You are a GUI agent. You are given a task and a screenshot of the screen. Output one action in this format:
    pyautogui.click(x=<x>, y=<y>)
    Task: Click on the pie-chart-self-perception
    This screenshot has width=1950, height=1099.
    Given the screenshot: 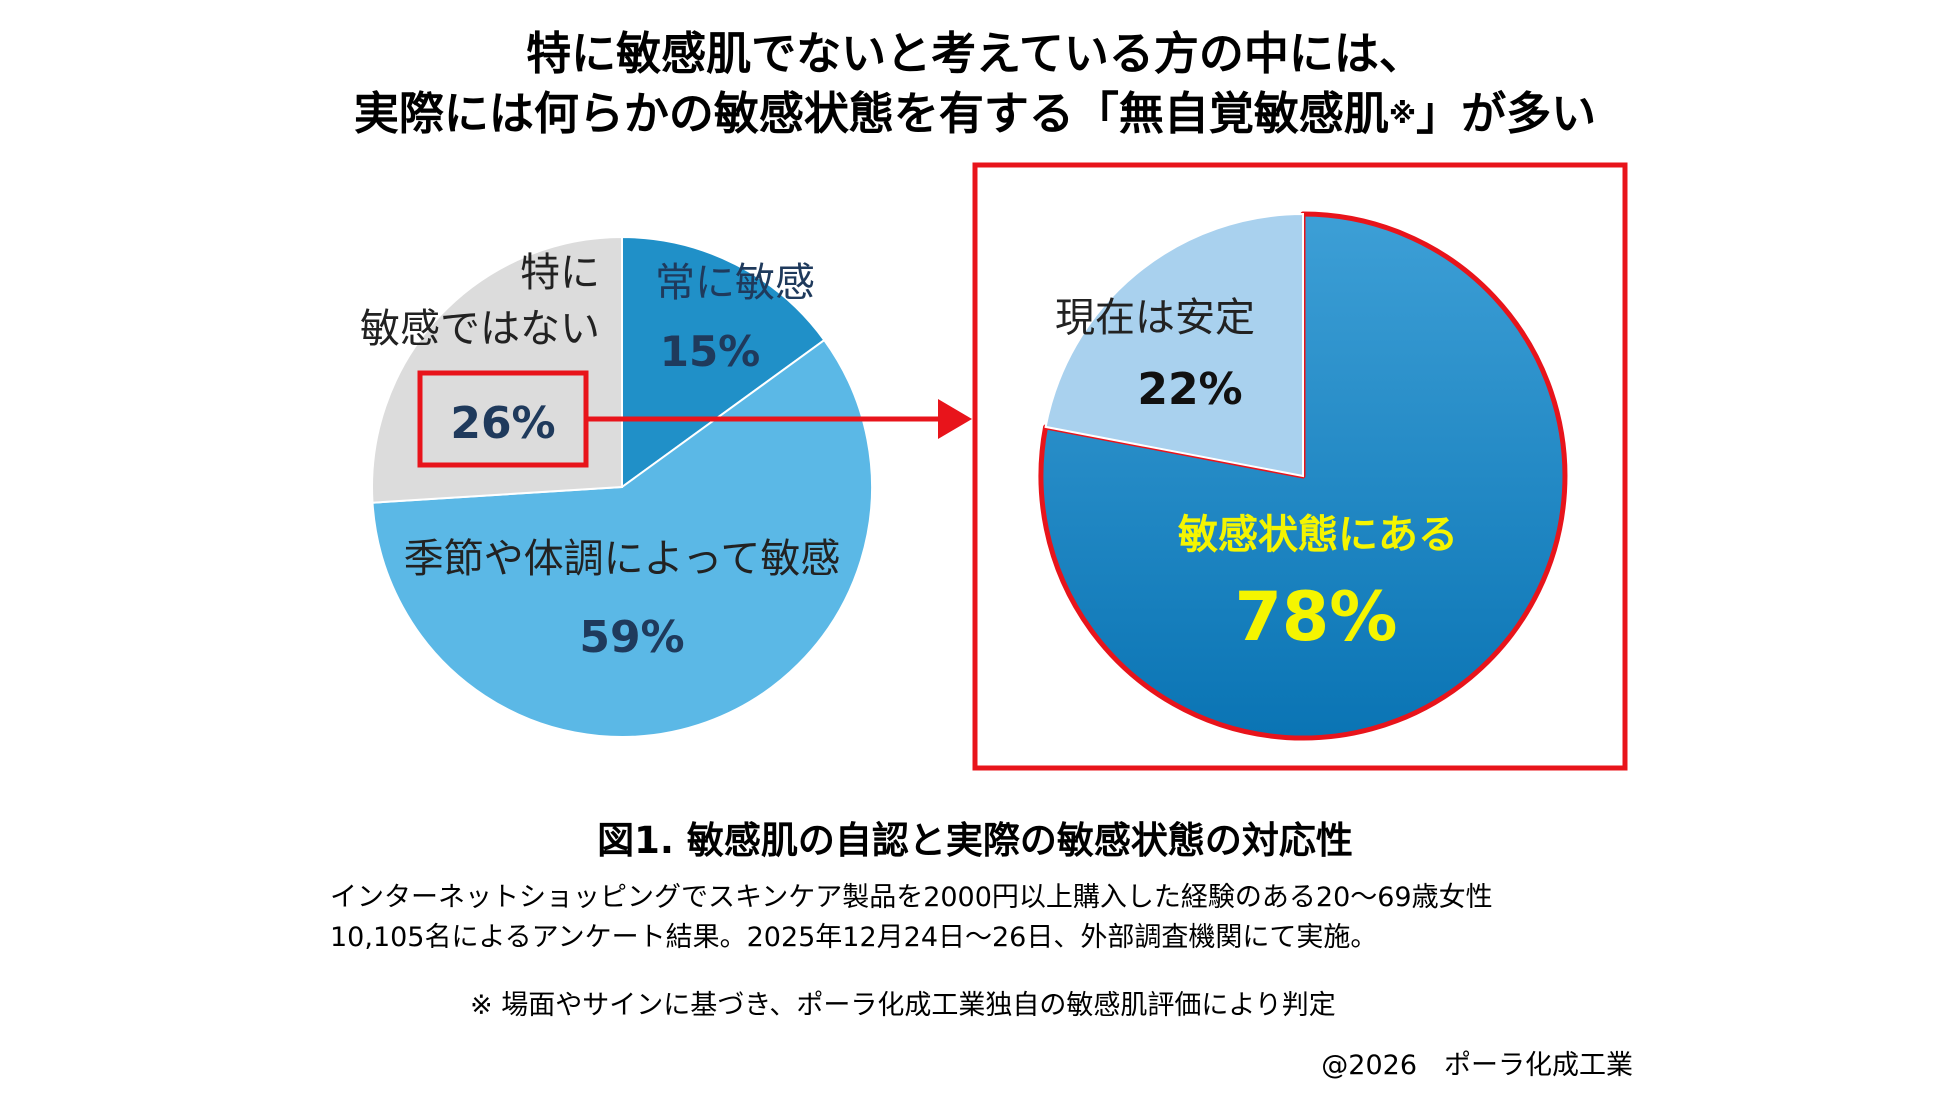 What is the action you would take?
    pyautogui.click(x=622, y=486)
    